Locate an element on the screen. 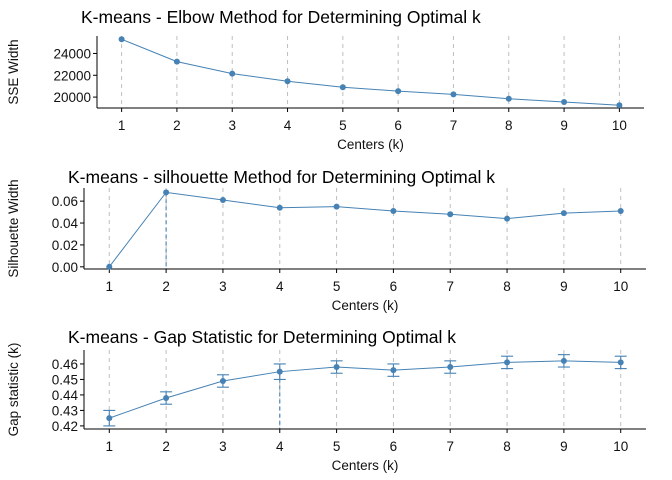 This screenshot has height=480, width=672. y-axis-label: Gap statistic (k) is located at coordinates (13, 390).